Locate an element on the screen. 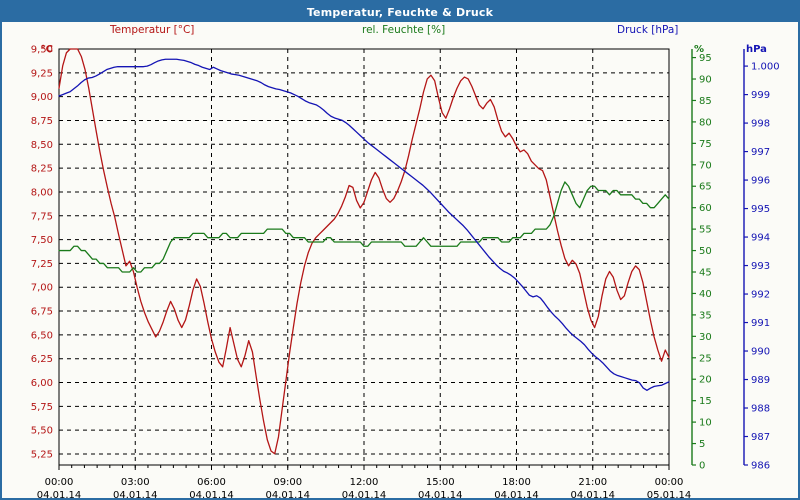 The image size is (800, 500). axis-tick-temperature: 6,00 is located at coordinates (42, 383).